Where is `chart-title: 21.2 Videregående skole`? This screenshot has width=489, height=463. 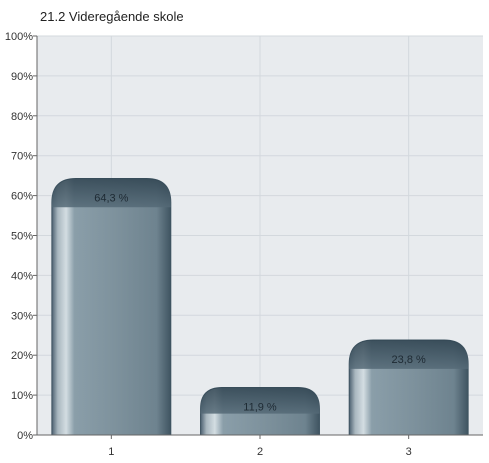
chart-title: 21.2 Videregående skole is located at coordinates (112, 16).